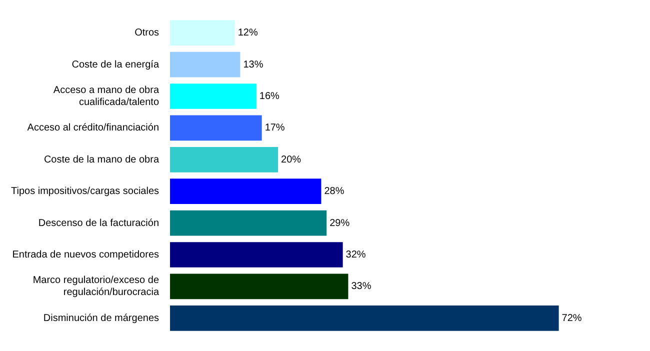 The image size is (650, 351). I want to click on data-label: 33%, so click(361, 286).